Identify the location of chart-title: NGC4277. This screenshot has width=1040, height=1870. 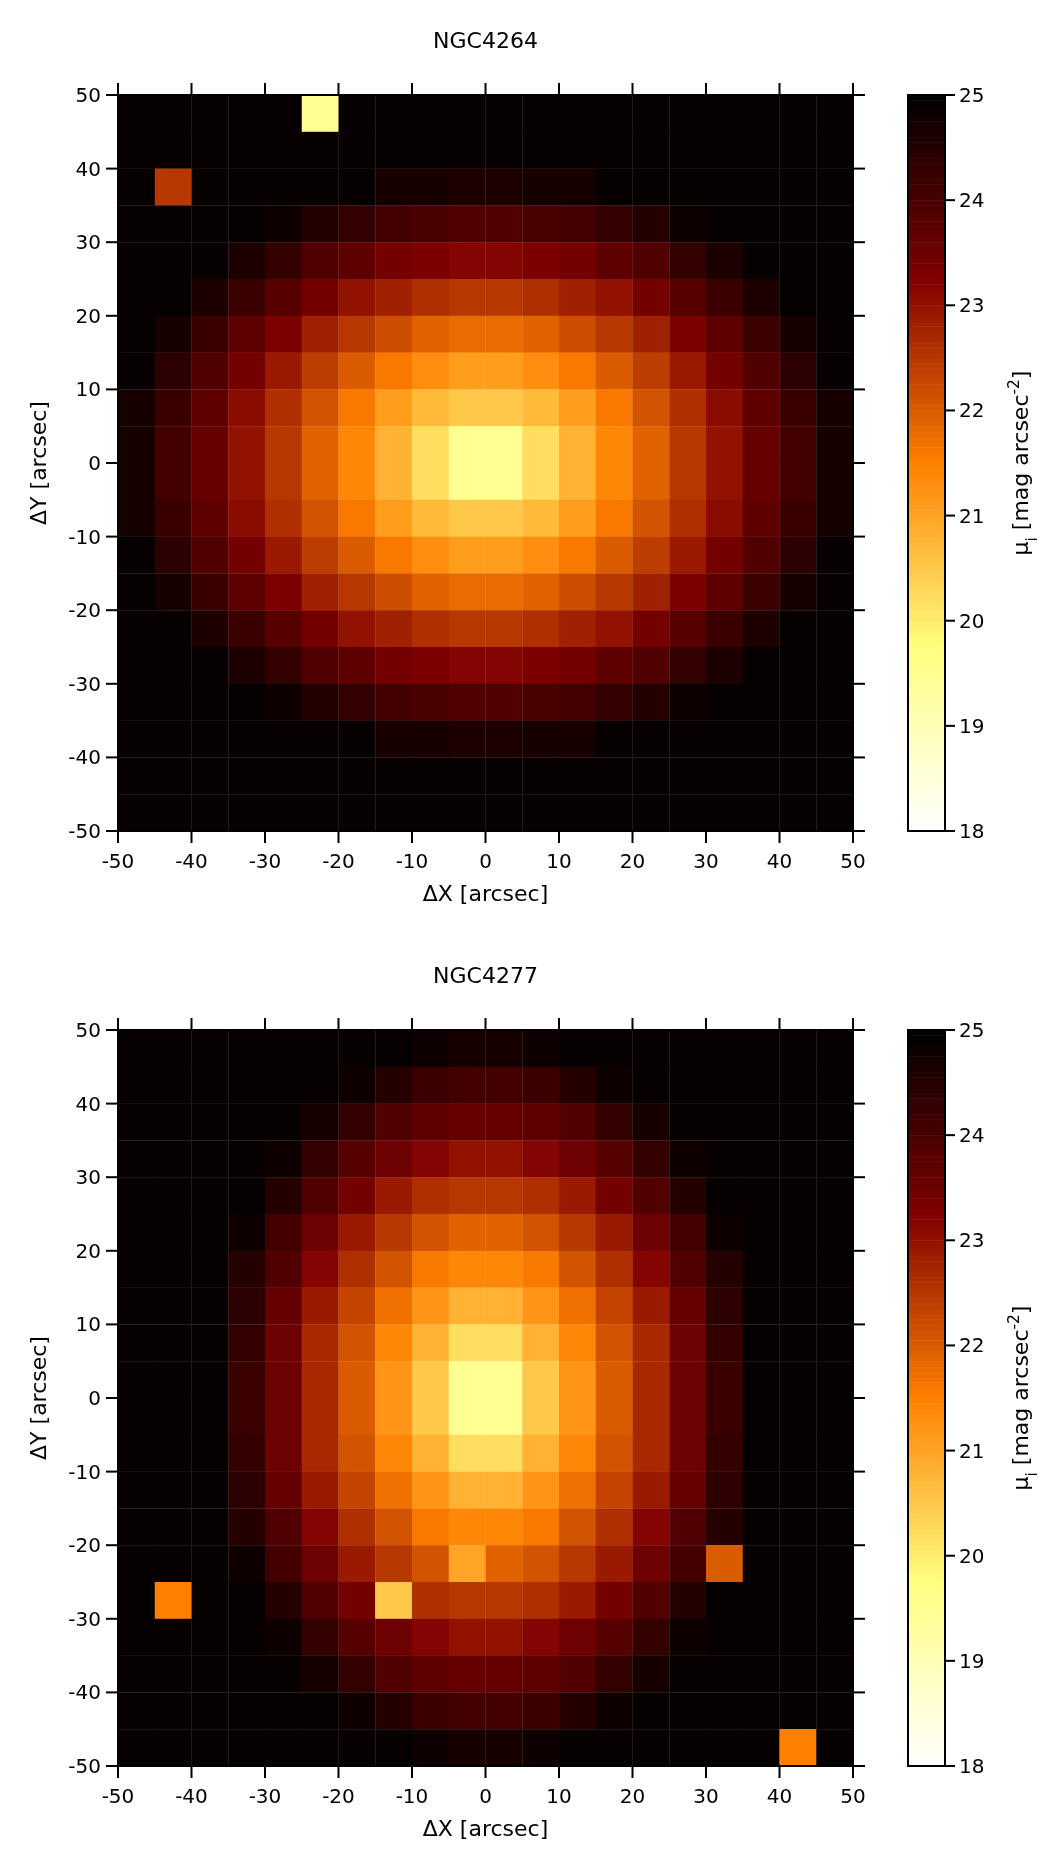
(485, 975).